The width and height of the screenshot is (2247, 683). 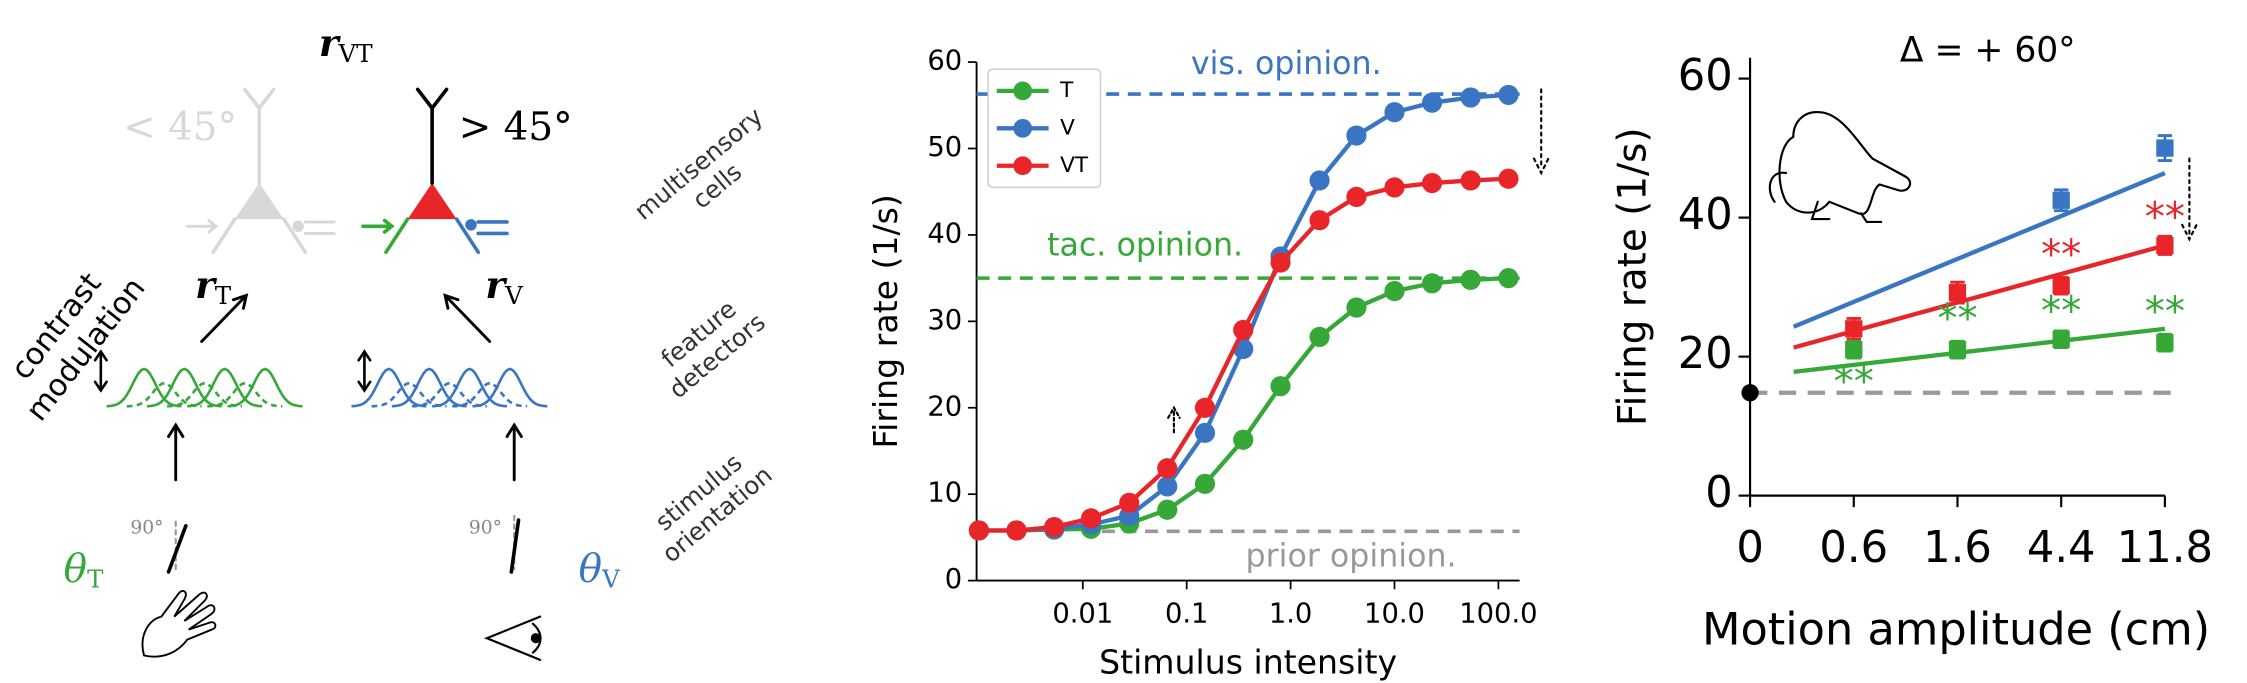 I want to click on y-tick-label: 20, so click(x=1705, y=354).